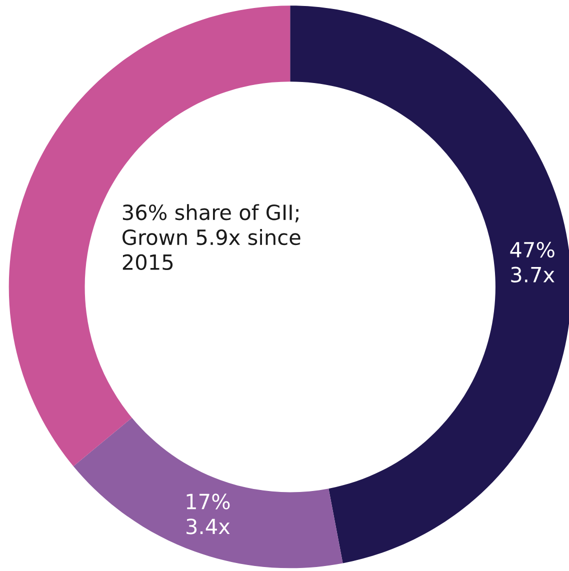  I want to click on data-label: 47% 3.7x, so click(532, 262).